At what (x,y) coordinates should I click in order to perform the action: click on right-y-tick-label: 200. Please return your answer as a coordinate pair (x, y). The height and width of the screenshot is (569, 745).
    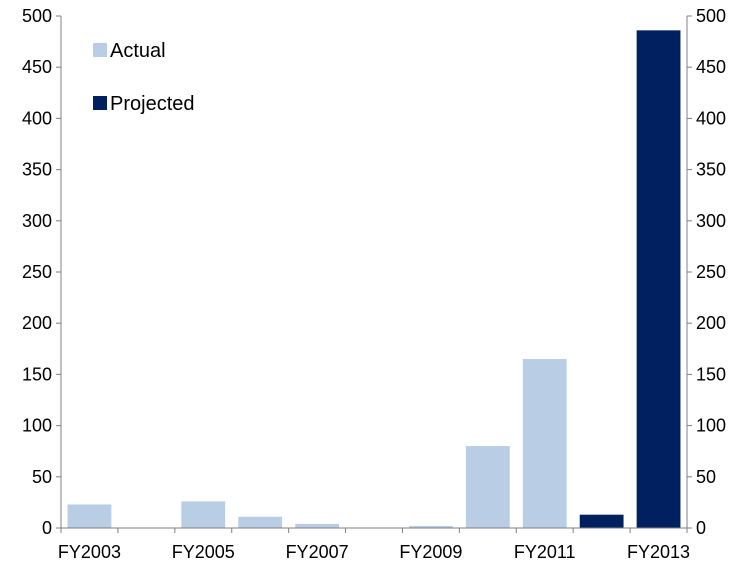
    Looking at the image, I should click on (711, 323).